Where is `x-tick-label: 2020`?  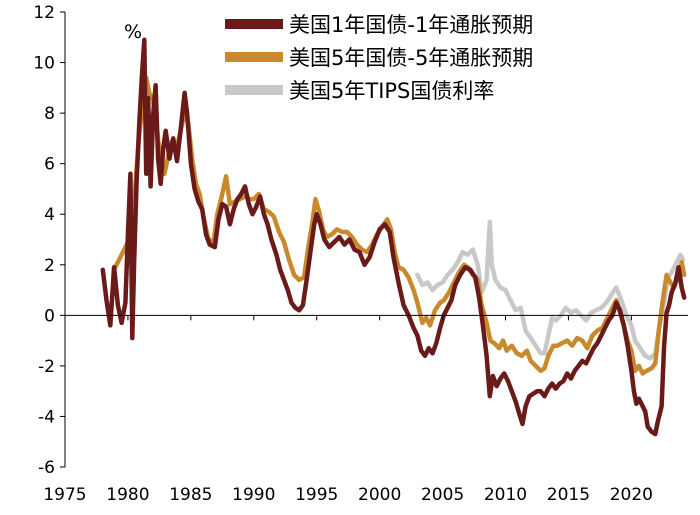
x-tick-label: 2020 is located at coordinates (631, 495).